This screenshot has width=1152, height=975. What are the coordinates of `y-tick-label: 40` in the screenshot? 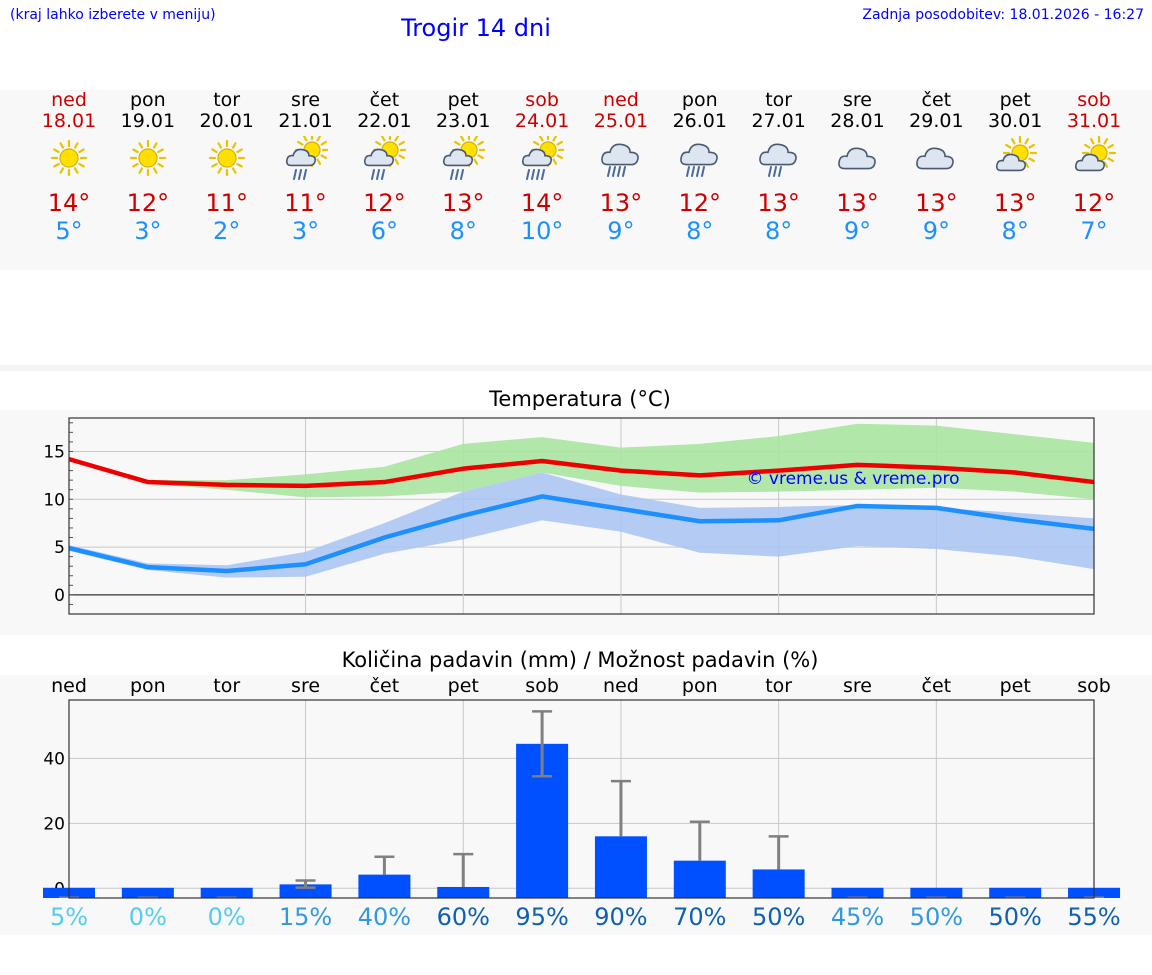 It's located at (54, 759).